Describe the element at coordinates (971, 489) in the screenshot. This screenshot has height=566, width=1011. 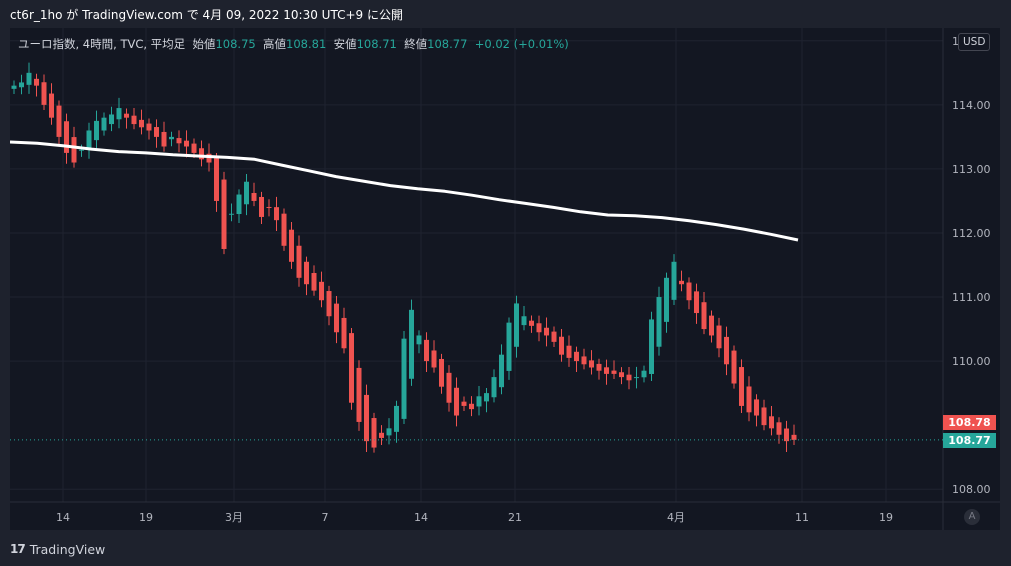
I see `y-tick-label: 108.00` at that location.